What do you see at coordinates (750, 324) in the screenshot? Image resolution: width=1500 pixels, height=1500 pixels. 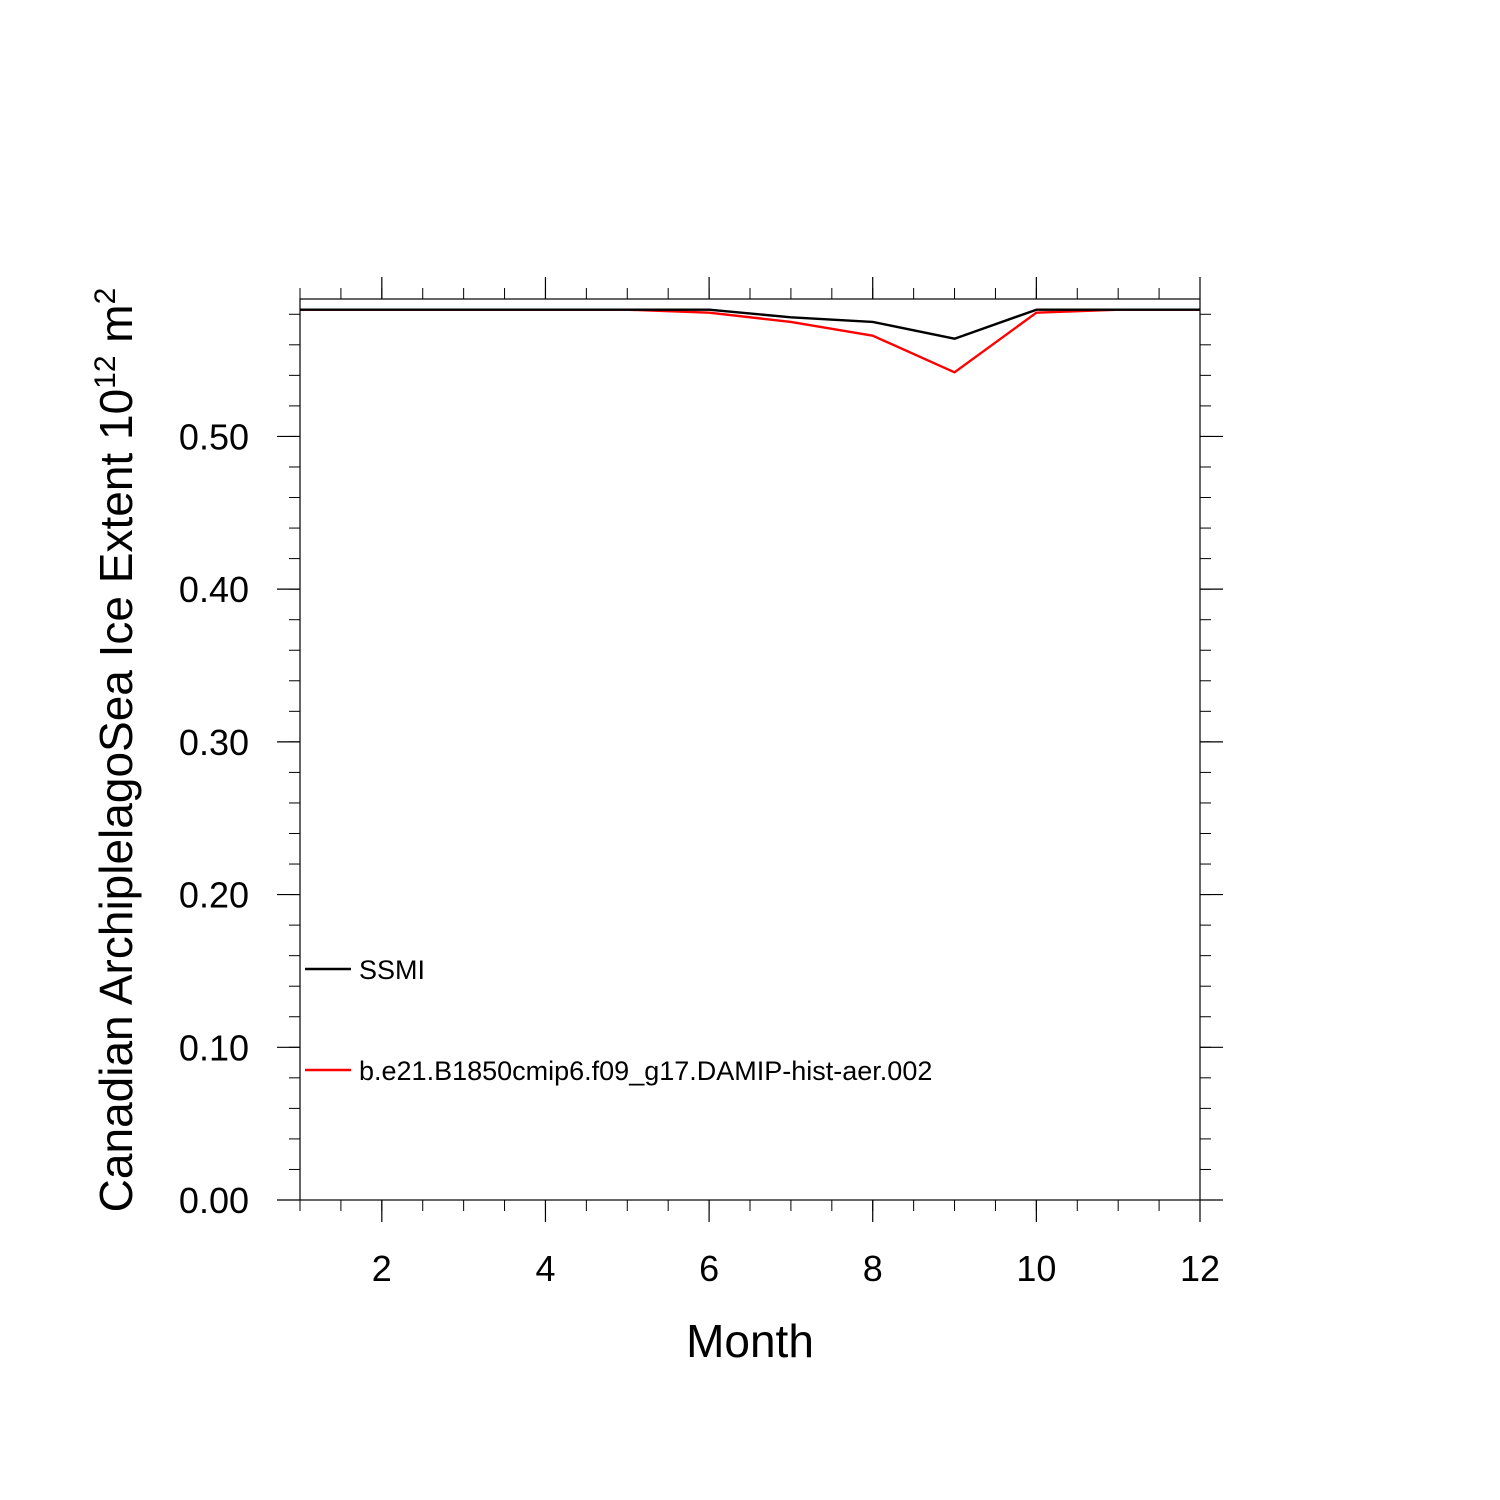 I see `series-line` at bounding box center [750, 324].